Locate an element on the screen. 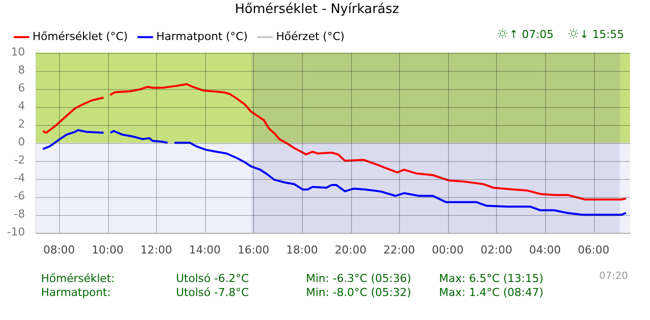 This screenshot has height=320, width=650. x-tick-label: 20:00 is located at coordinates (350, 249).